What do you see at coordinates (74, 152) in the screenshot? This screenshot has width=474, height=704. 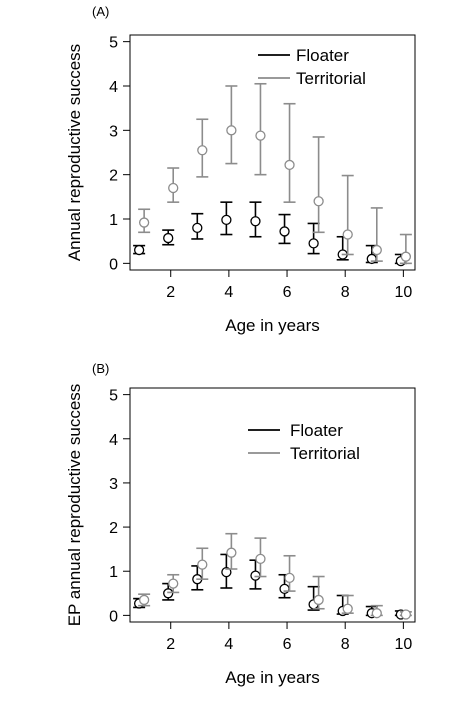 I see `y-axis-title: Annual reproductive success` at bounding box center [74, 152].